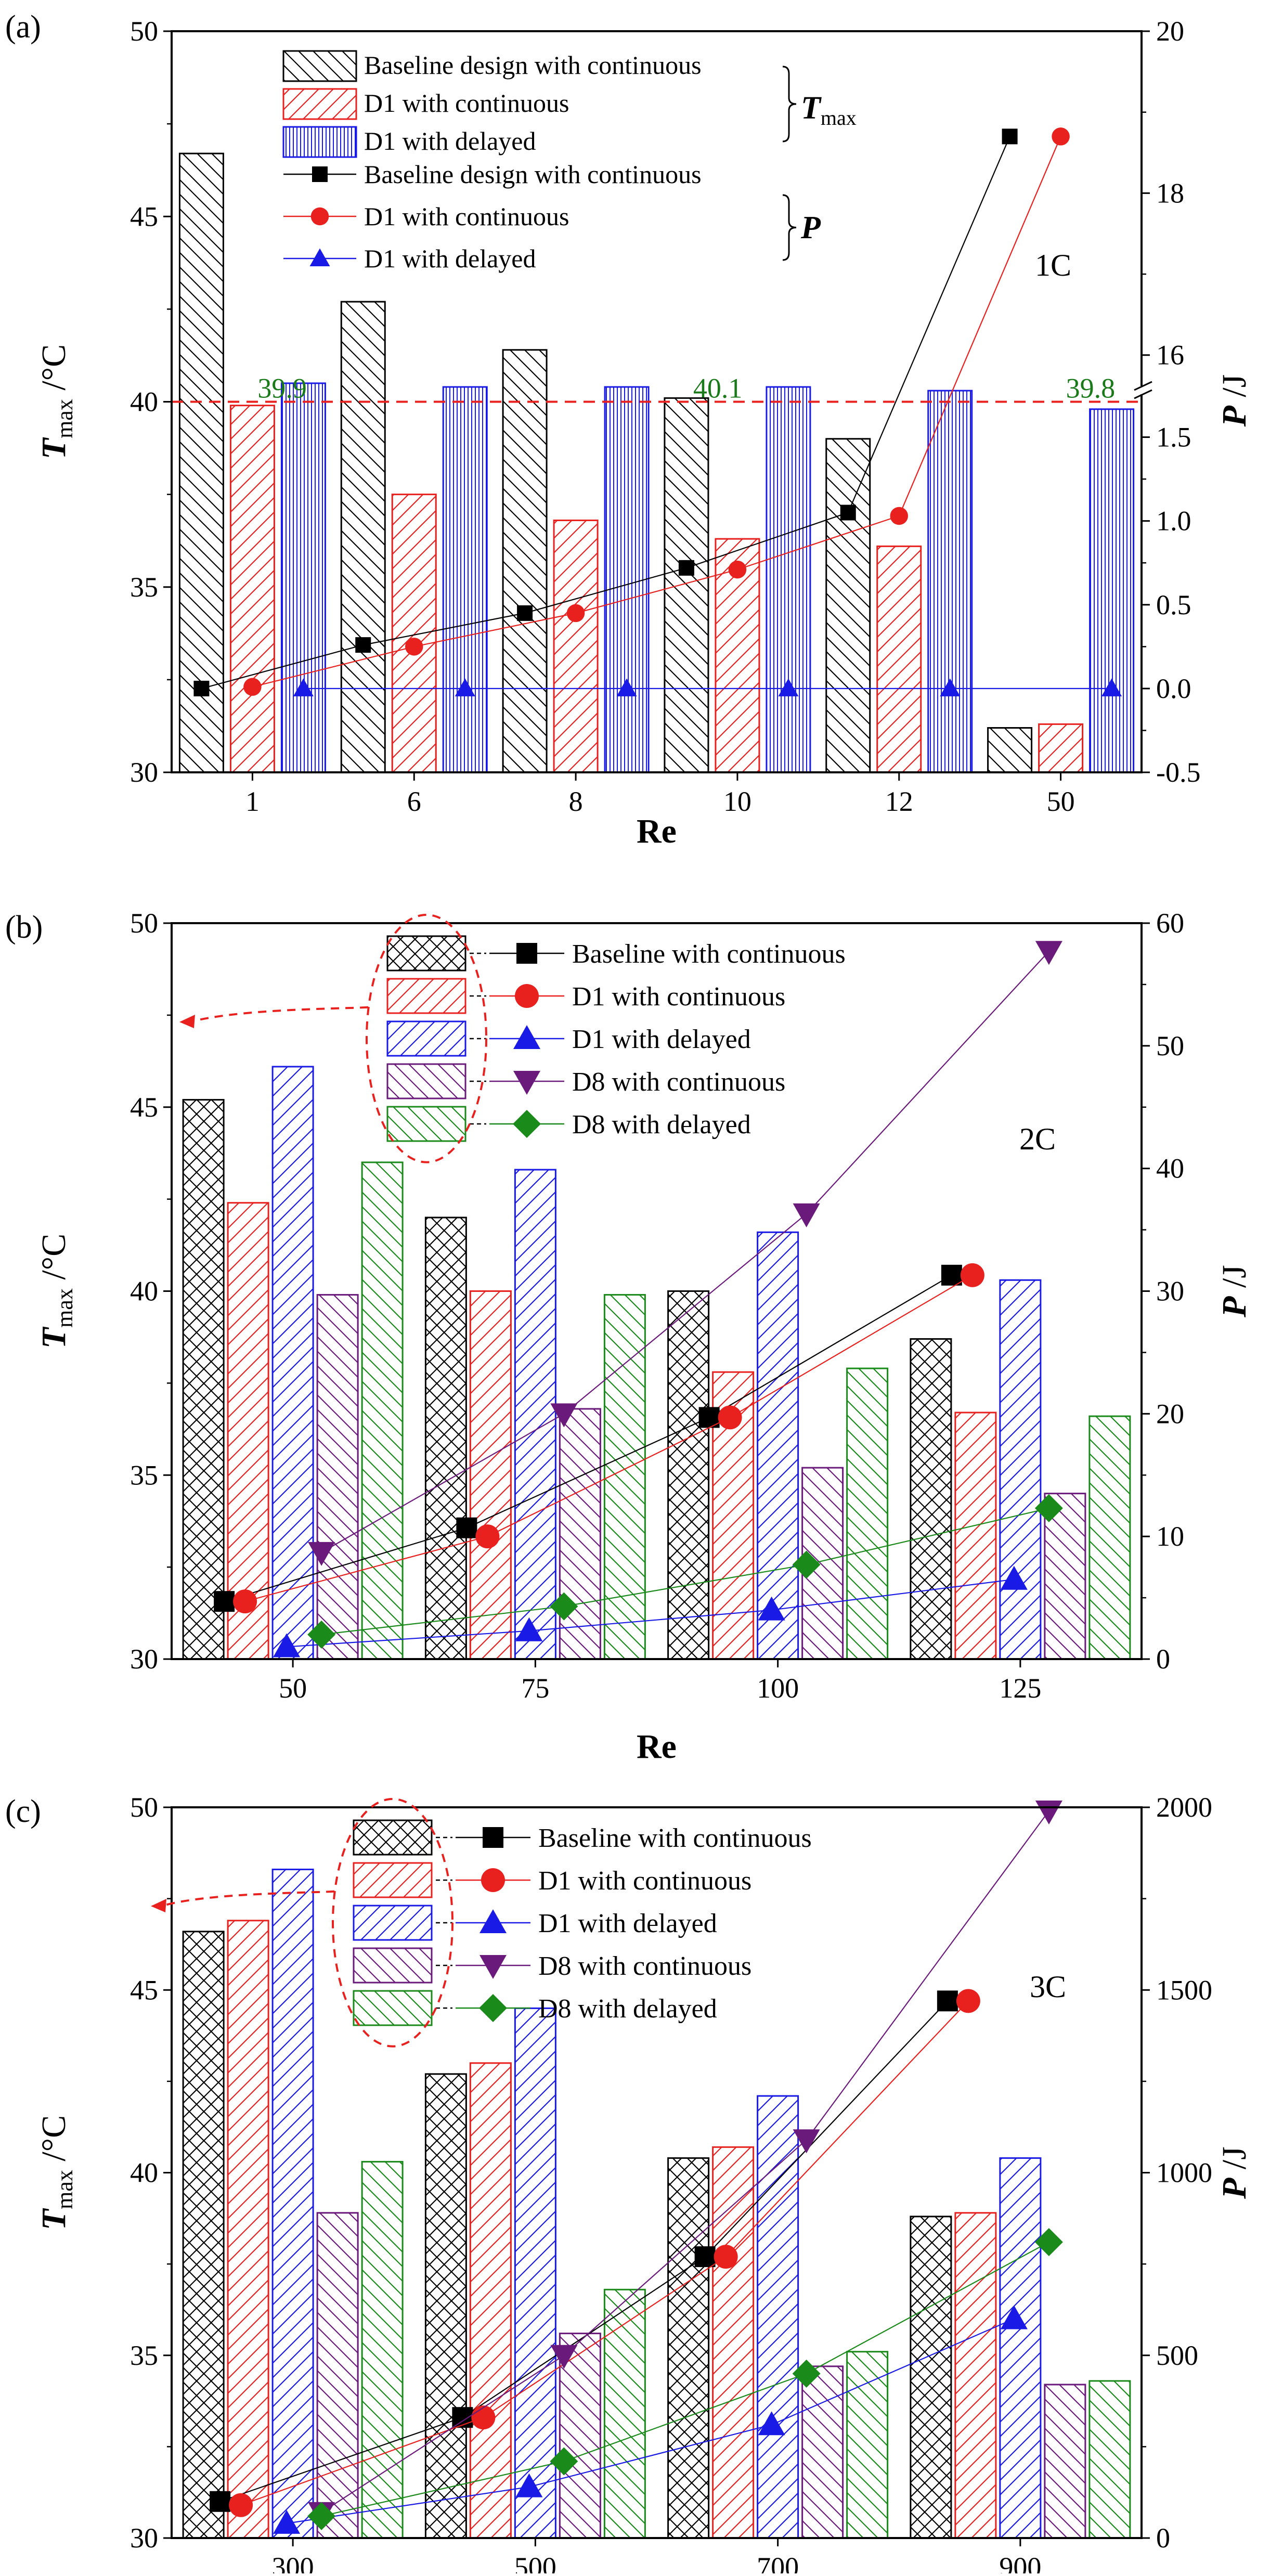 The image size is (1283, 2576). Describe the element at coordinates (1170, 924) in the screenshot. I see `y2-tick-label: 60` at that location.